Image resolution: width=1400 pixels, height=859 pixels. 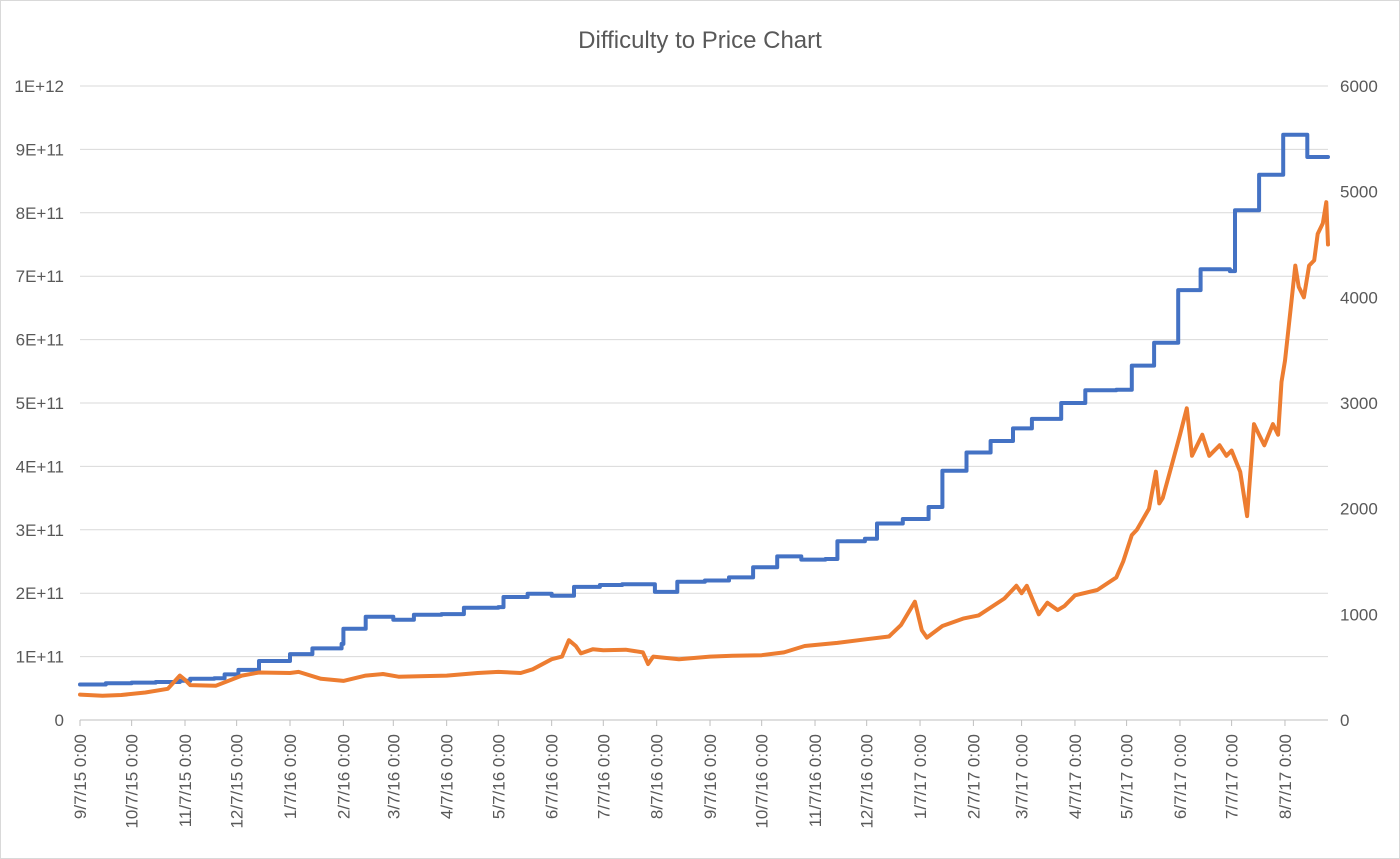 What do you see at coordinates (40, 276) in the screenshot?
I see `left-tick-label: 7E+11` at bounding box center [40, 276].